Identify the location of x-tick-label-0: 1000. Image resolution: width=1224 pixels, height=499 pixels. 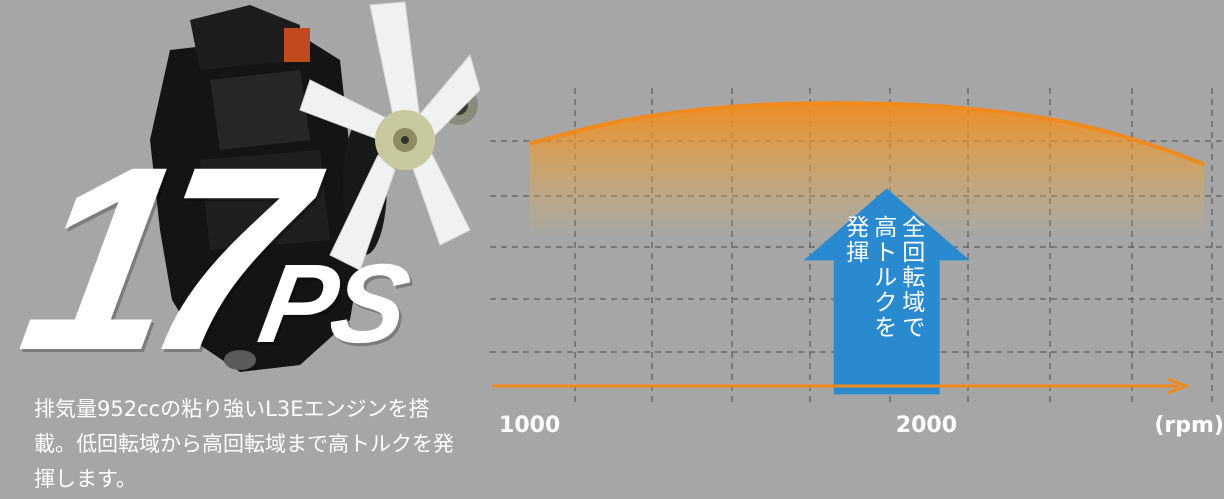
(529, 425).